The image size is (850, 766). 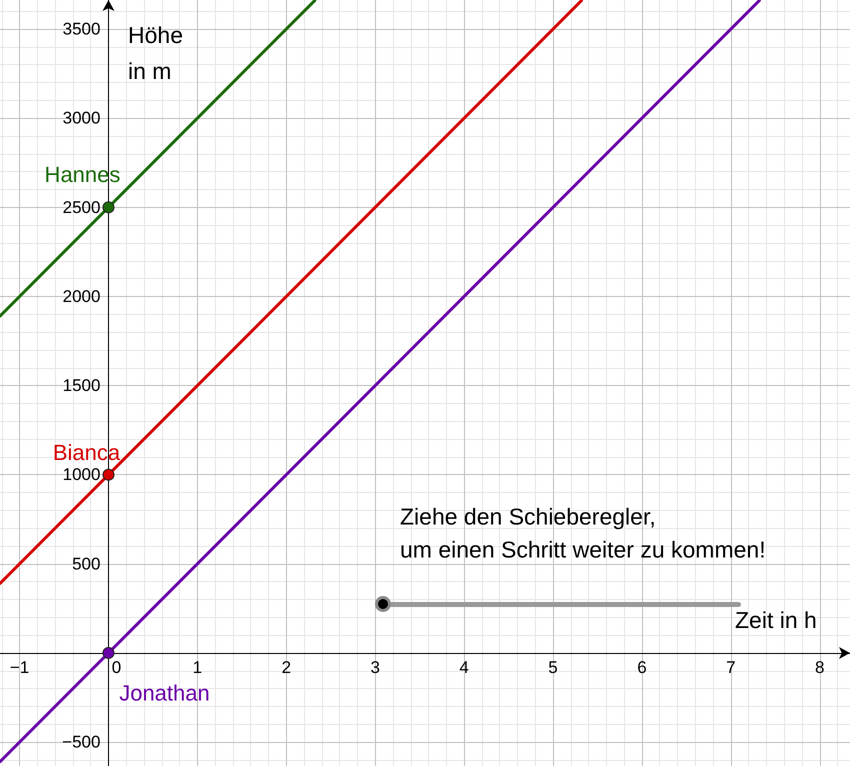 What do you see at coordinates (86, 564) in the screenshot?
I see `y-tick-label: 500` at bounding box center [86, 564].